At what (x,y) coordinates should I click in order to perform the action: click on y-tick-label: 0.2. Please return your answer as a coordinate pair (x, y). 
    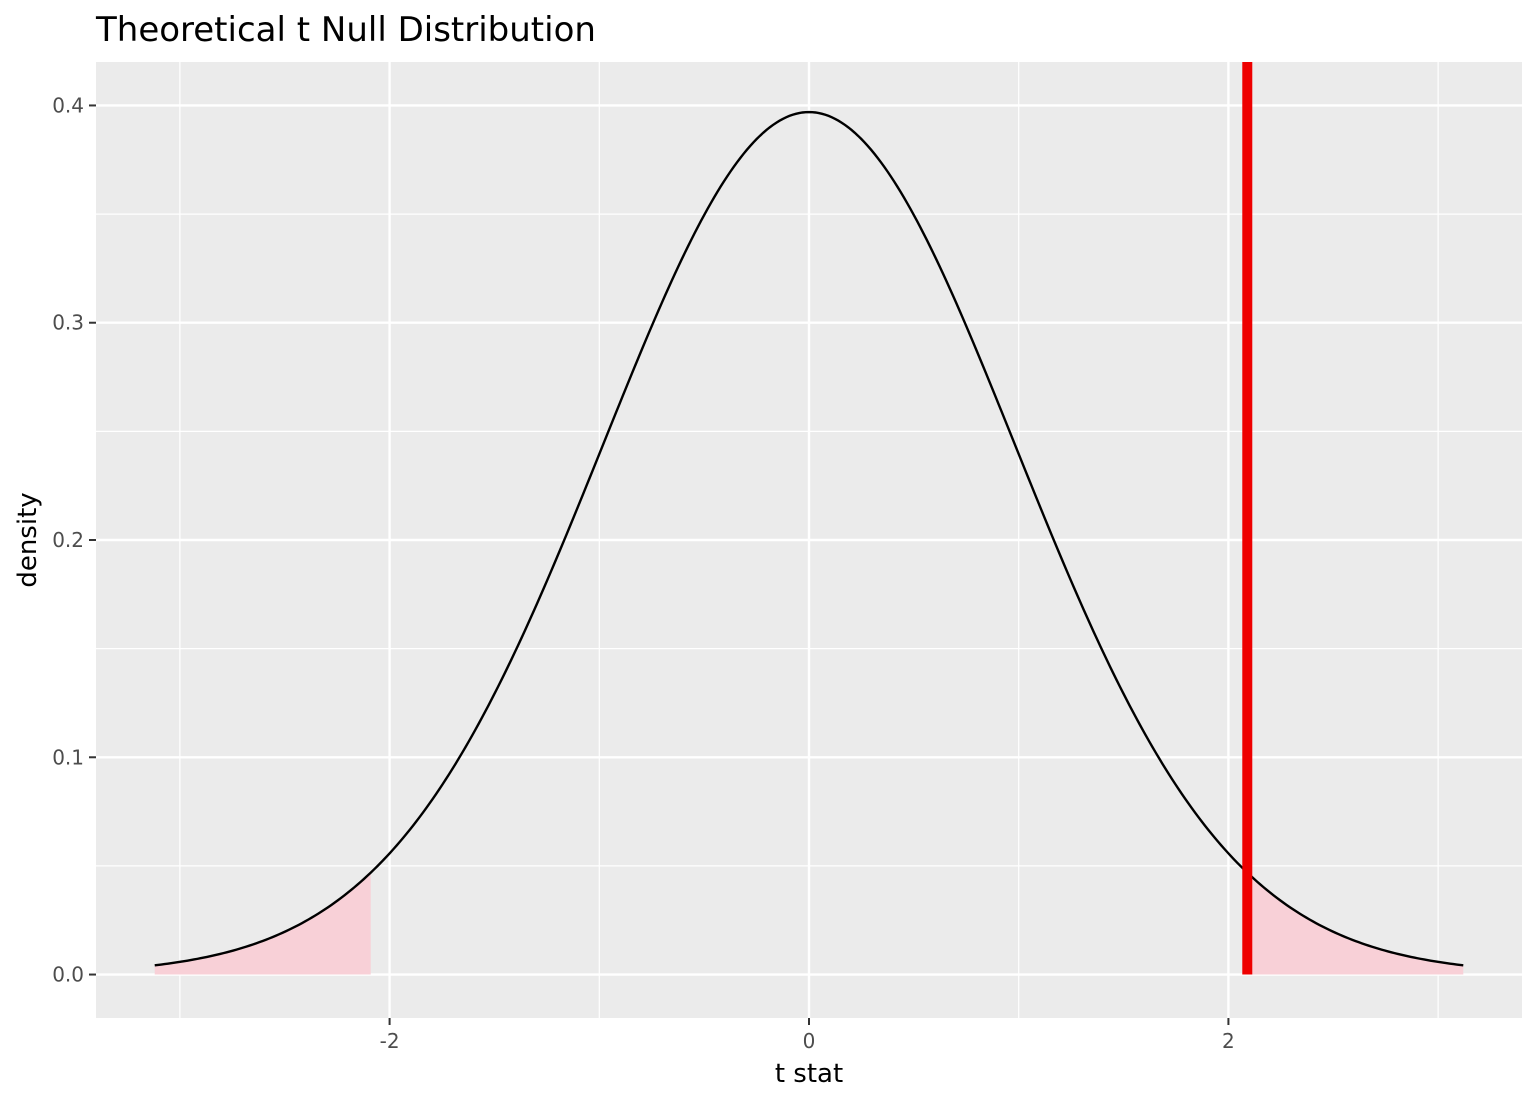
    Looking at the image, I should click on (68, 540).